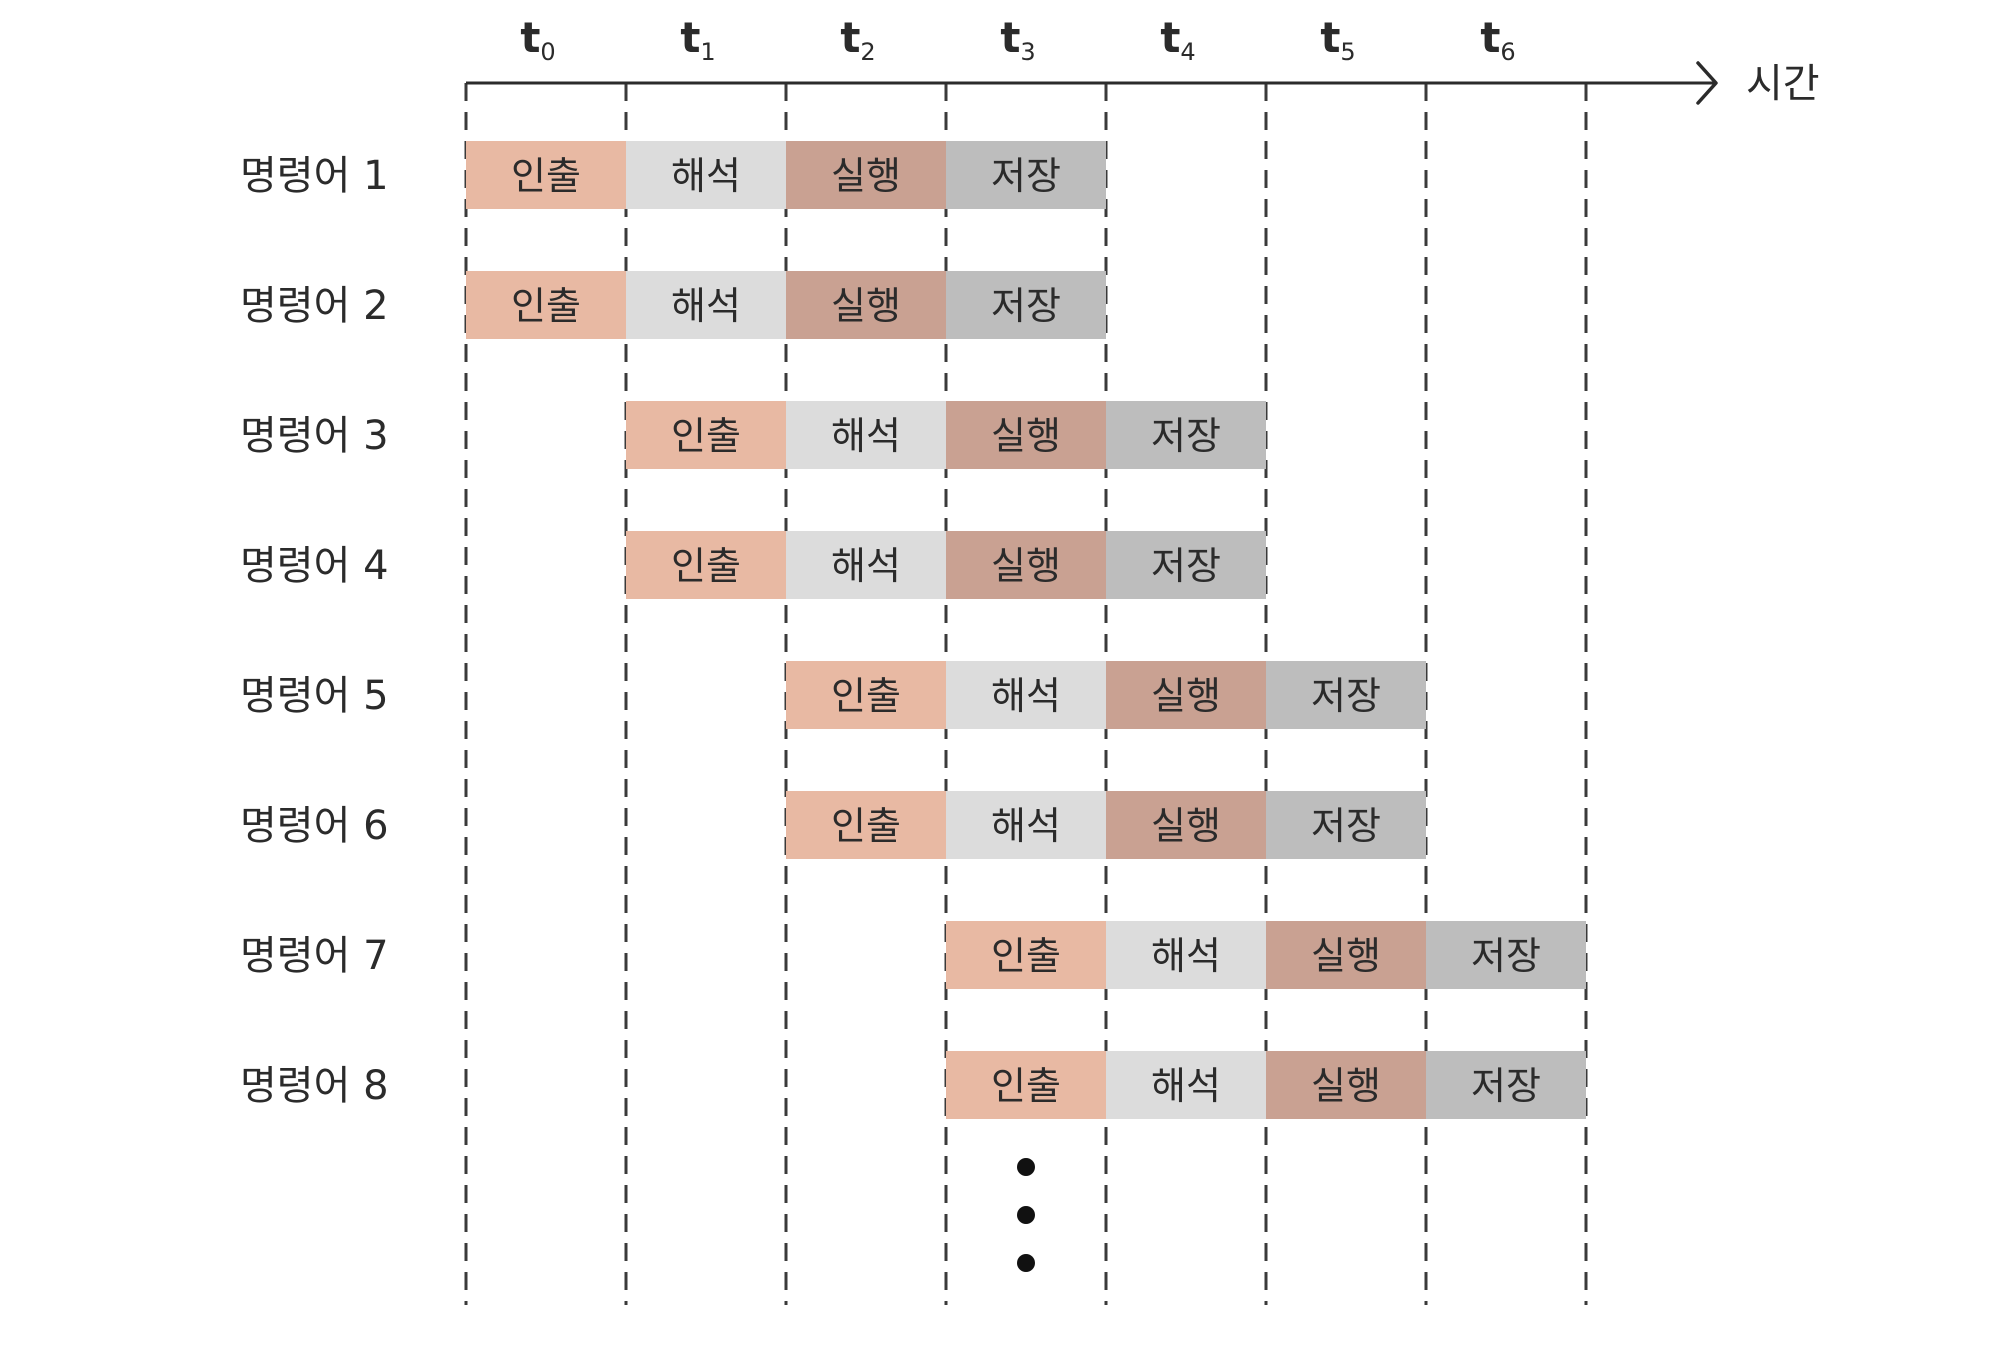 This screenshot has height=1356, width=2010. What do you see at coordinates (1027, 52) in the screenshot?
I see `time-label-subscript: 3` at bounding box center [1027, 52].